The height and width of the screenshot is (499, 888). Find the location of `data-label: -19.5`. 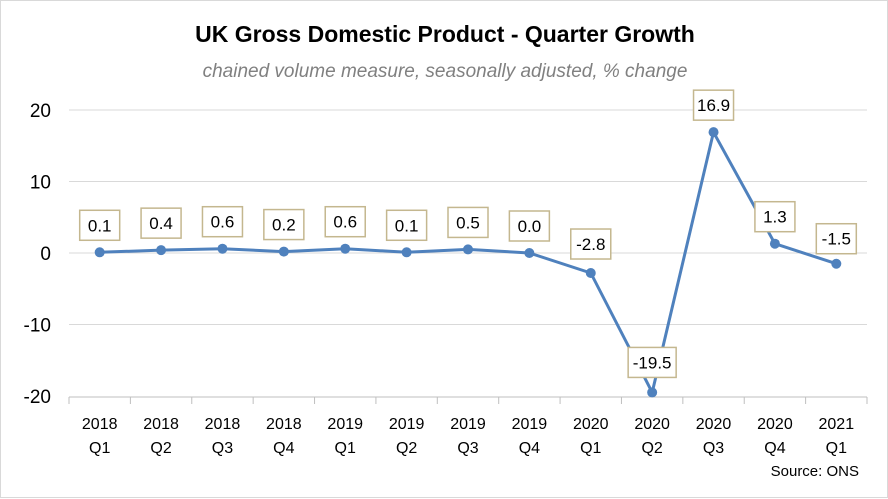

data-label: -19.5 is located at coordinates (652, 362).